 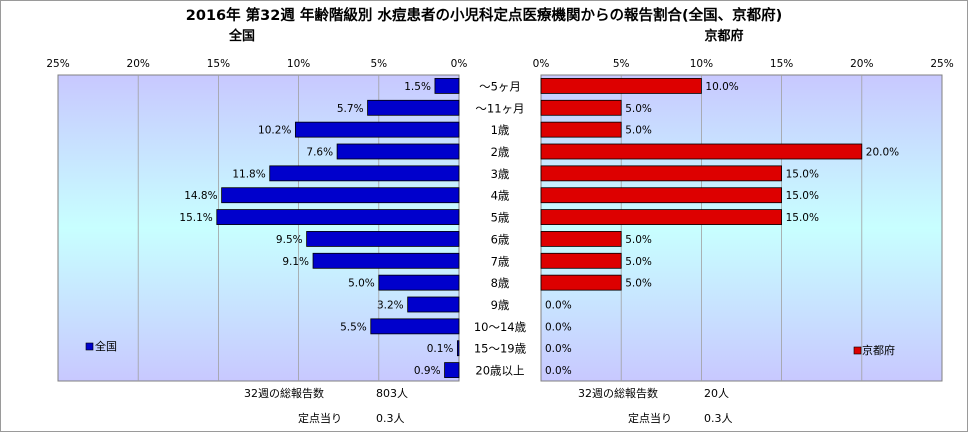 What do you see at coordinates (500, 283) in the screenshot?
I see `category-label: 8歳` at bounding box center [500, 283].